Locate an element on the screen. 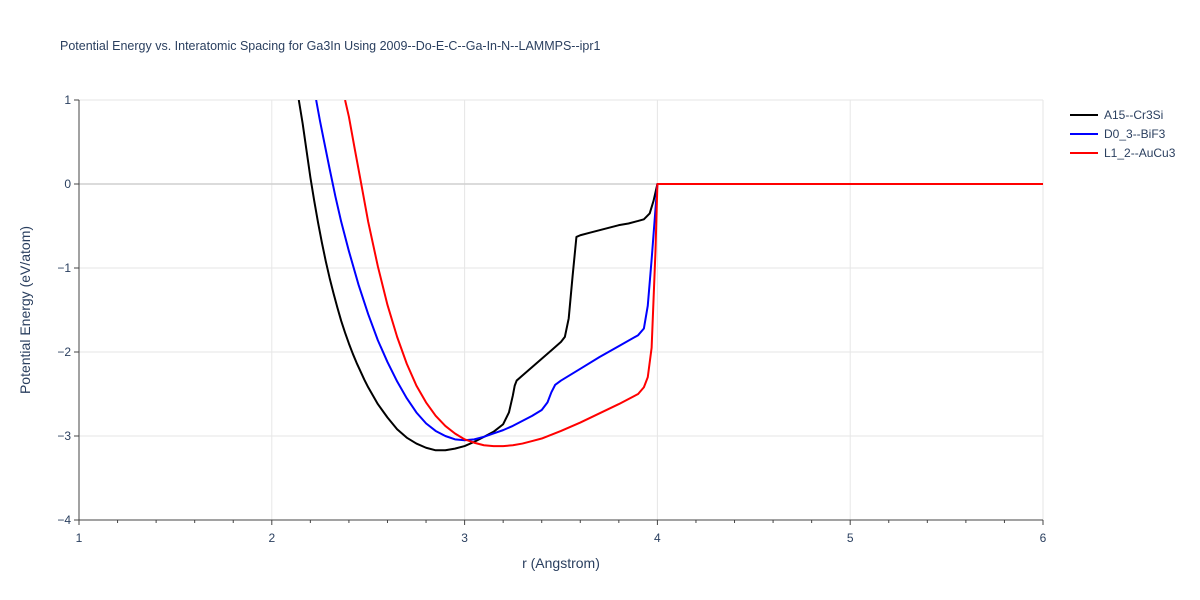 Image resolution: width=1200 pixels, height=600 pixels. y-tick-label: −1 is located at coordinates (64, 268).